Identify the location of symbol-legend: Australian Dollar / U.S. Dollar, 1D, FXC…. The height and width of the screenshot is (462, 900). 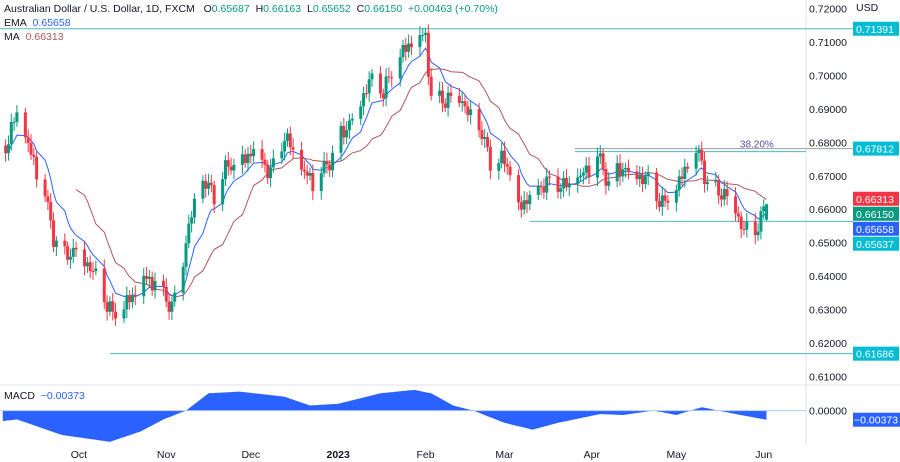
(251, 9).